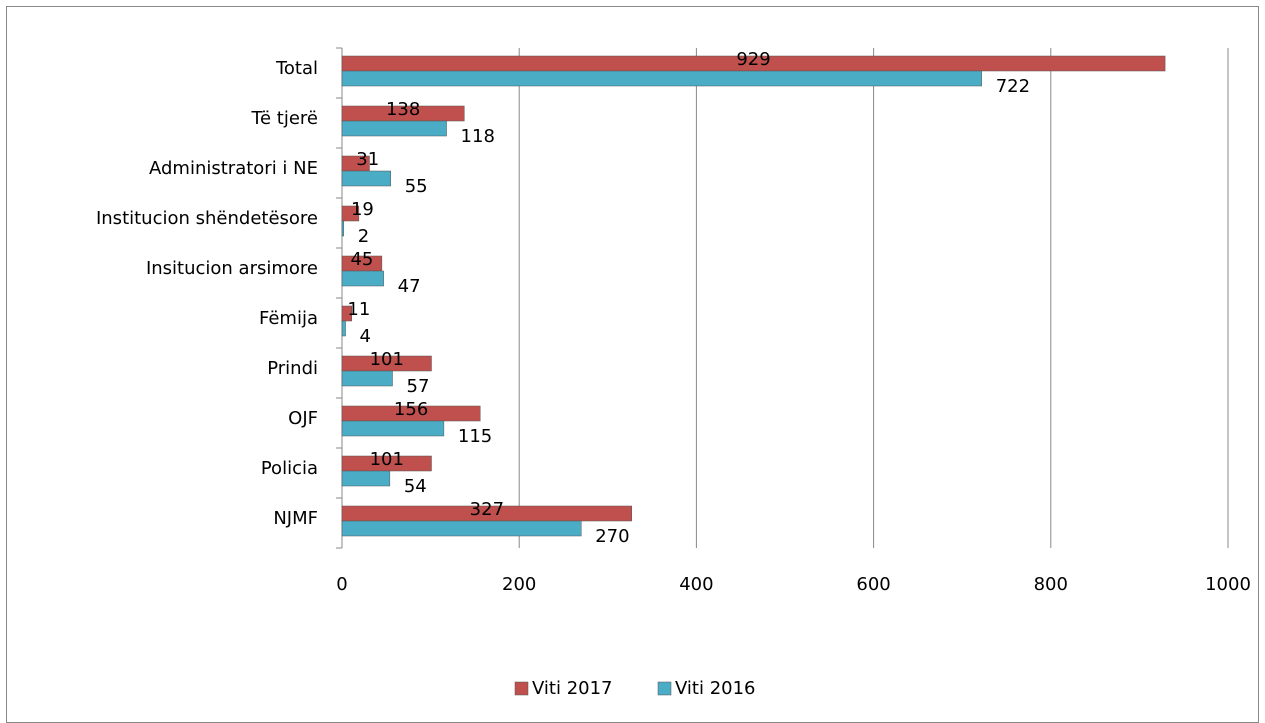  Describe the element at coordinates (1051, 584) in the screenshot. I see `x-tick-label: 800` at that location.